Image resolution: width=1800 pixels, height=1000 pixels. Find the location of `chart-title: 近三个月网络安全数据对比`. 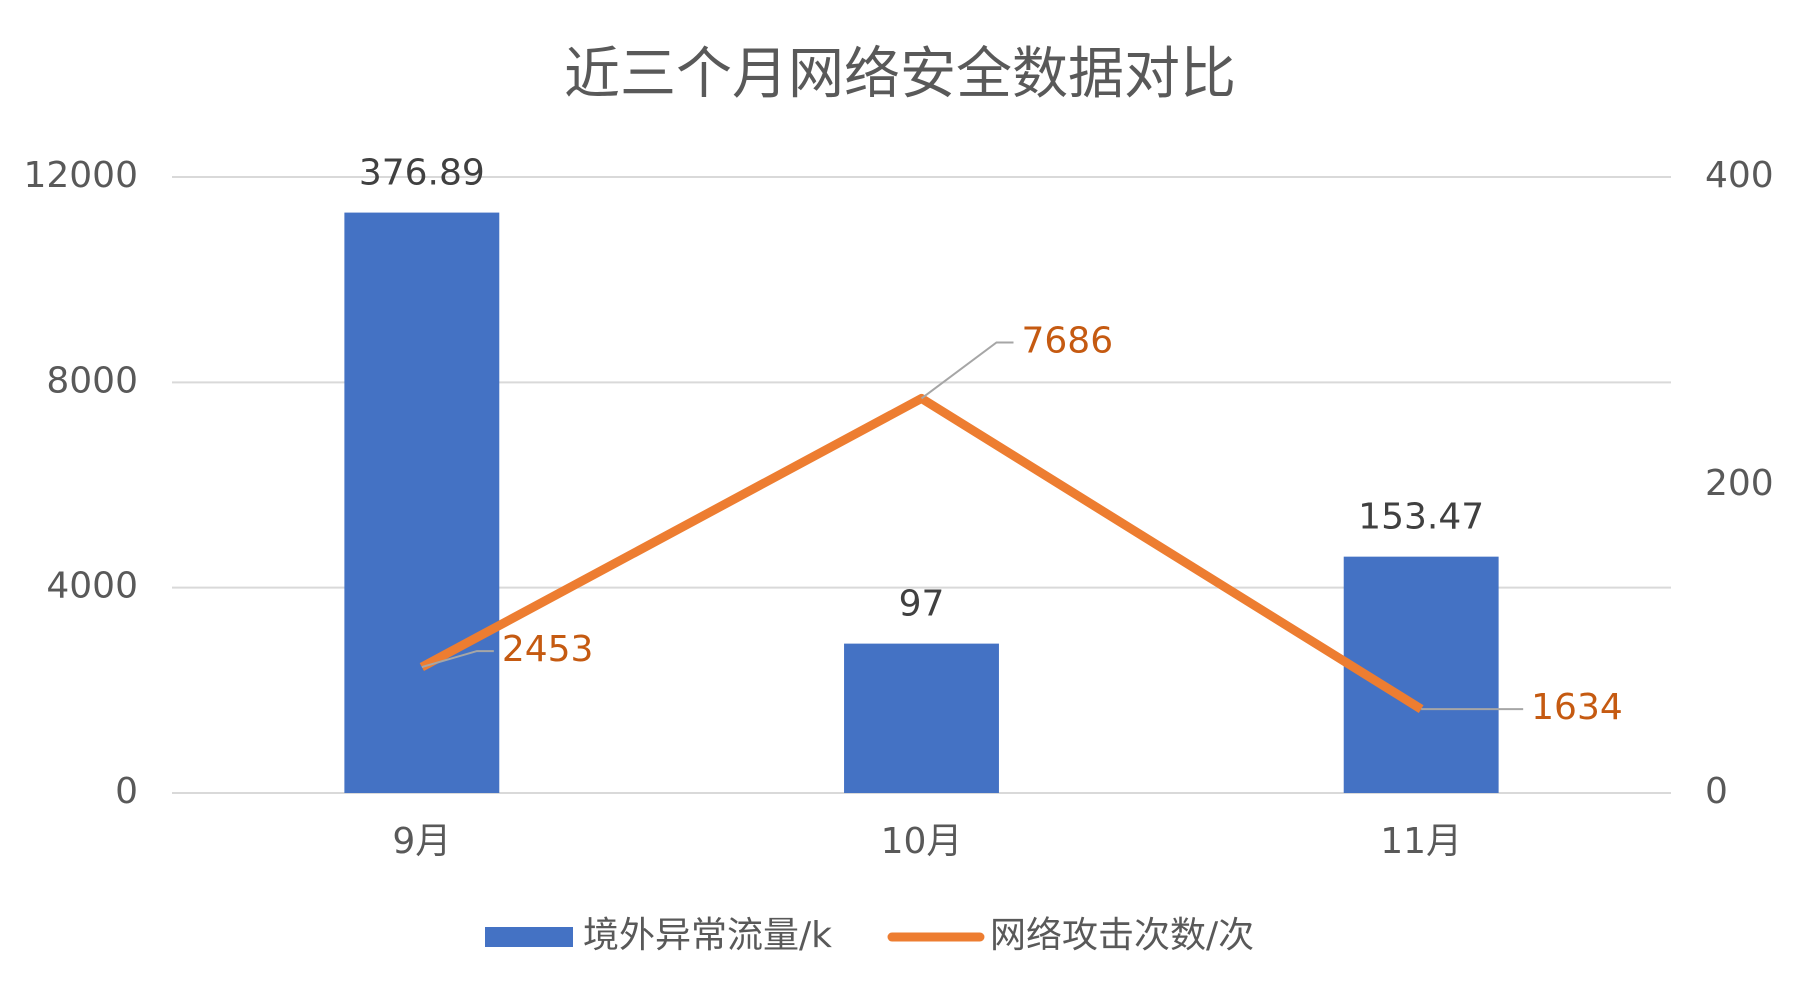

chart-title: 近三个月网络安全数据对比 is located at coordinates (900, 74).